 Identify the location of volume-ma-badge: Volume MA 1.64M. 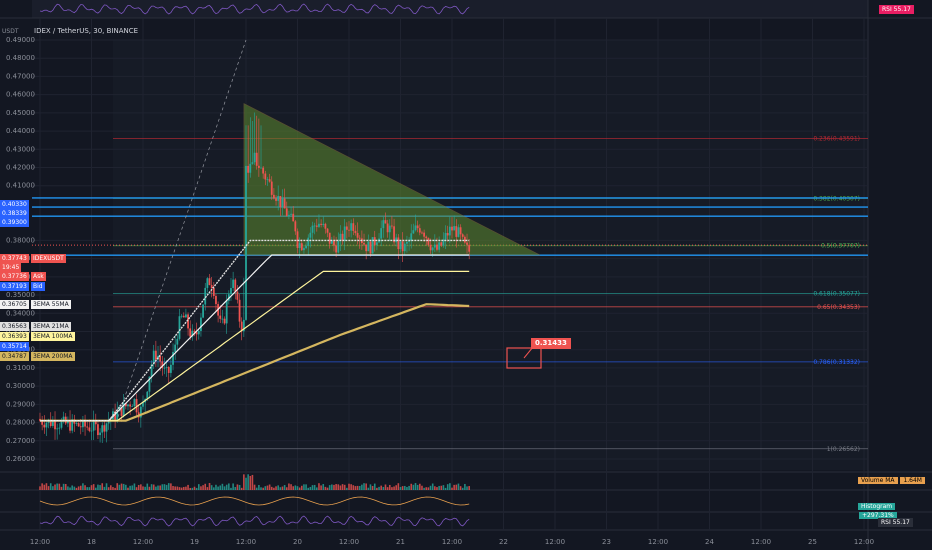
(891, 480).